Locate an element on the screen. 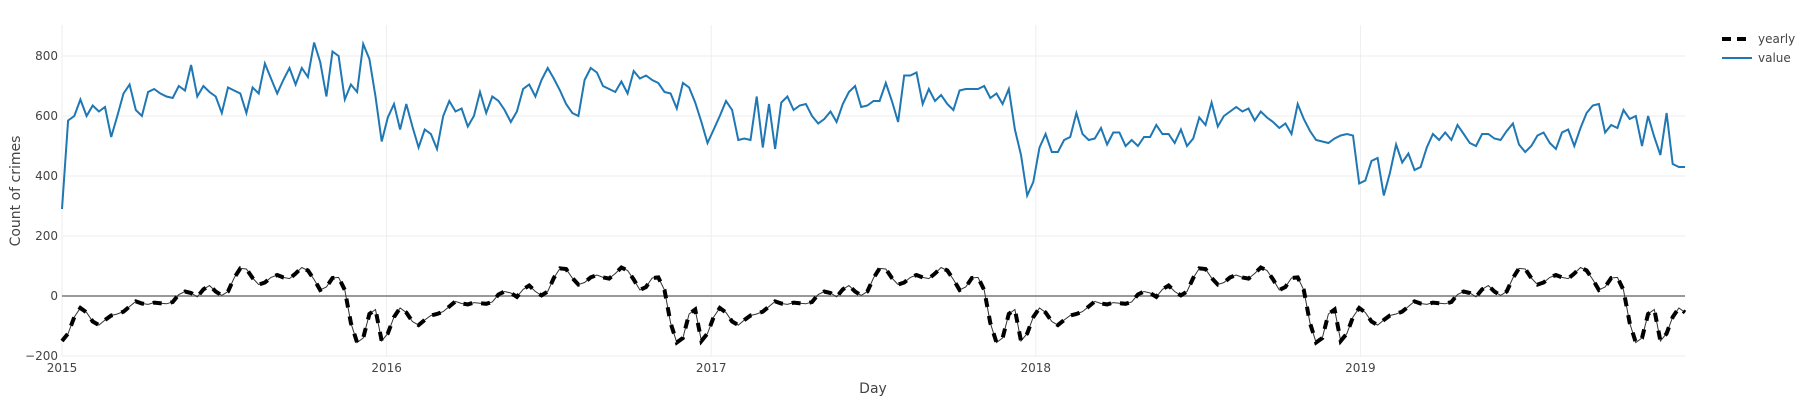  y-axis-title: Count of crimes is located at coordinates (16, 191).